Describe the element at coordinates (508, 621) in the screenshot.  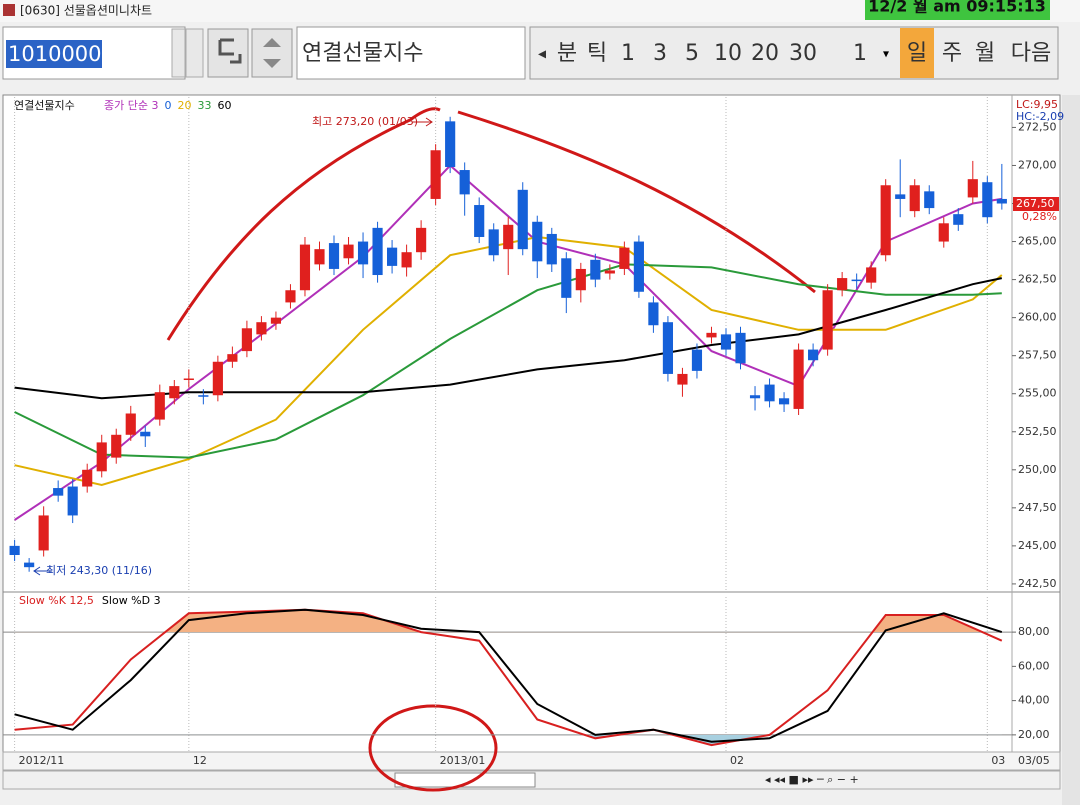
I see `overbought-fill` at that location.